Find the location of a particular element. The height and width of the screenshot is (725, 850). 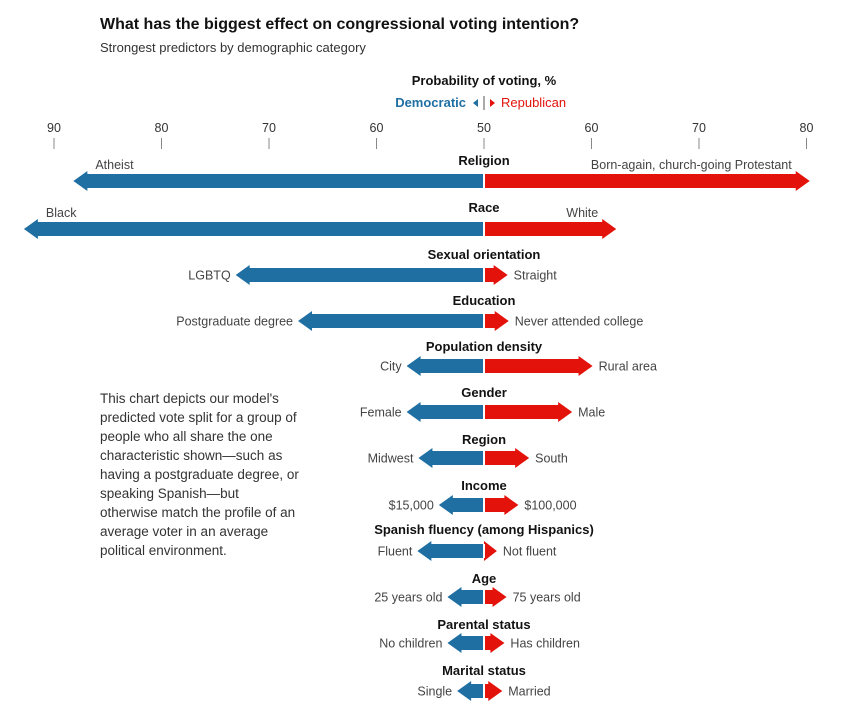

tick-label: 50 is located at coordinates (484, 128).